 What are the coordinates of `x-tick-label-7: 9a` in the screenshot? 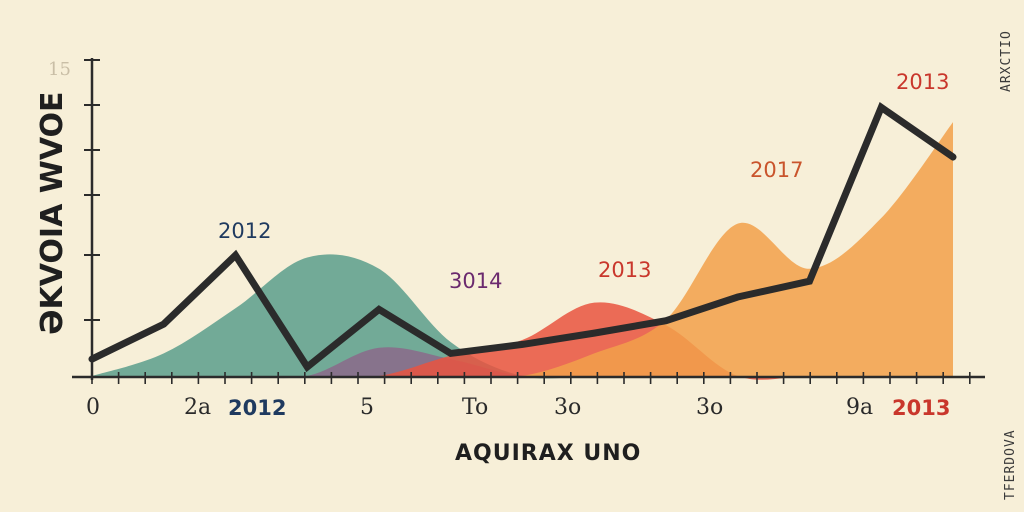 It's located at (859, 407).